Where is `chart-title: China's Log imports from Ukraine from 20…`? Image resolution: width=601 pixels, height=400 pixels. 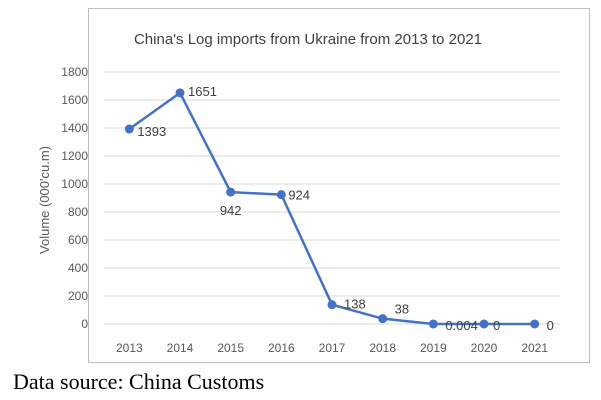 chart-title: China's Log imports from Ukraine from 20… is located at coordinates (308, 39).